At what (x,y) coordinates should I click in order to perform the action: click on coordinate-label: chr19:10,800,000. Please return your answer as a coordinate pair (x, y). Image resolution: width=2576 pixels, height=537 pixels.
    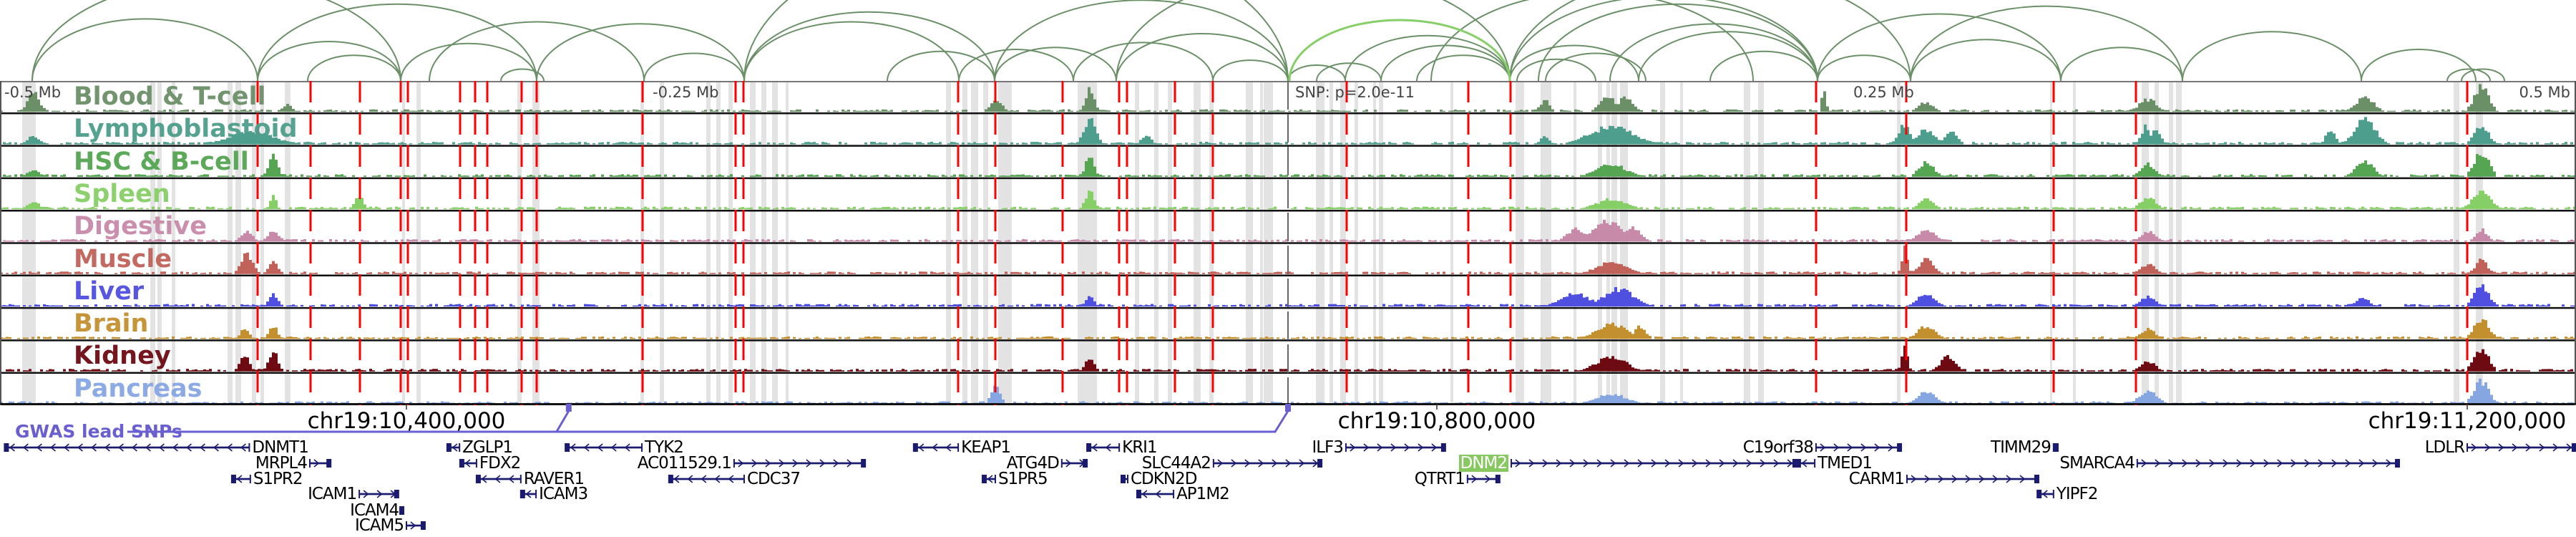
    Looking at the image, I should click on (1436, 421).